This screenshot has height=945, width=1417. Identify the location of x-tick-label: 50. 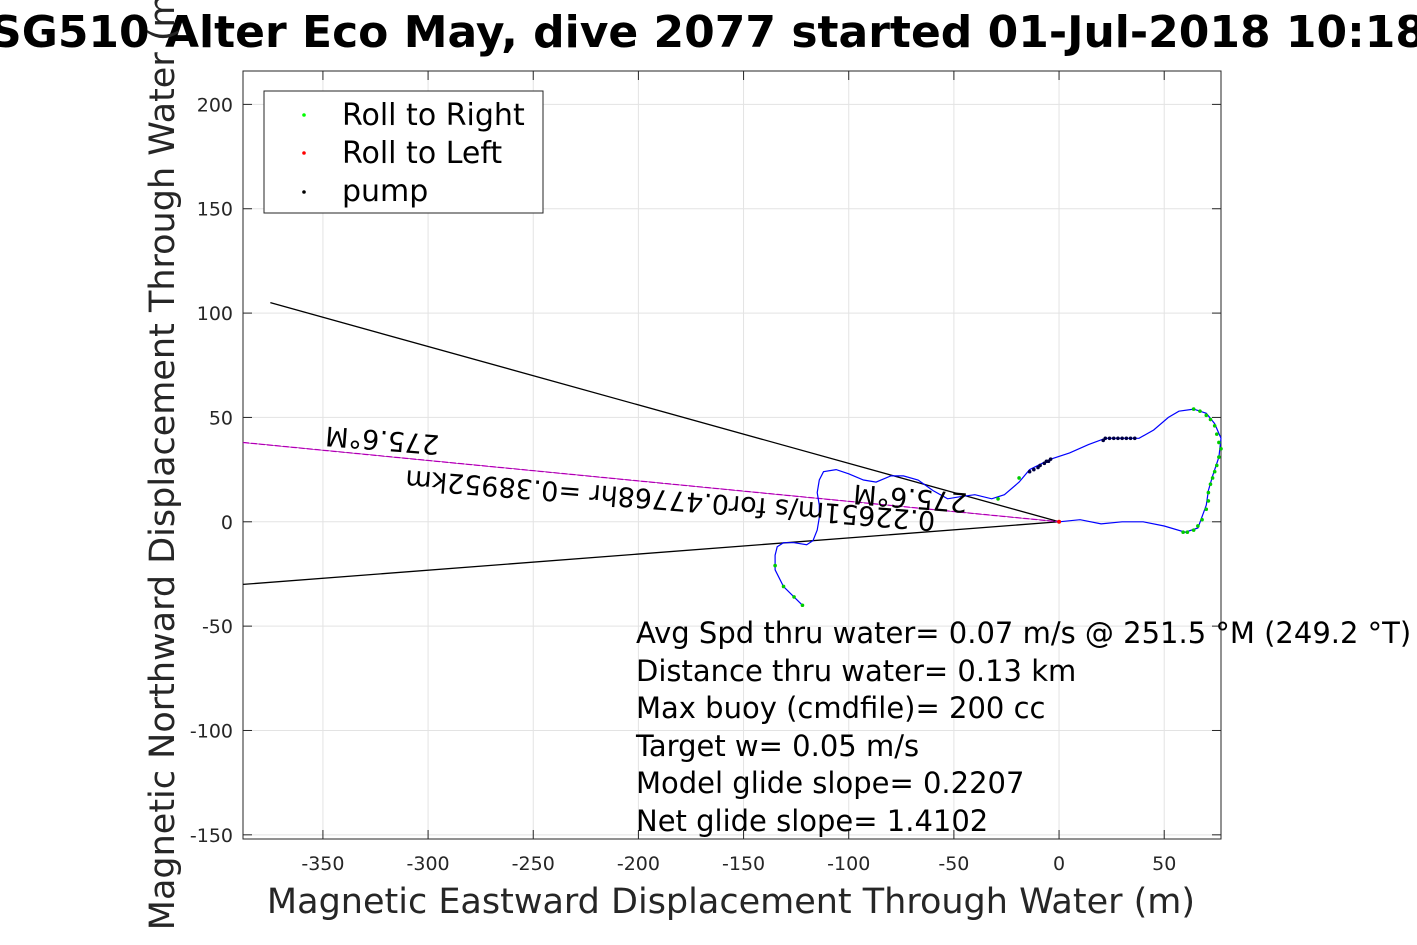
(1164, 864).